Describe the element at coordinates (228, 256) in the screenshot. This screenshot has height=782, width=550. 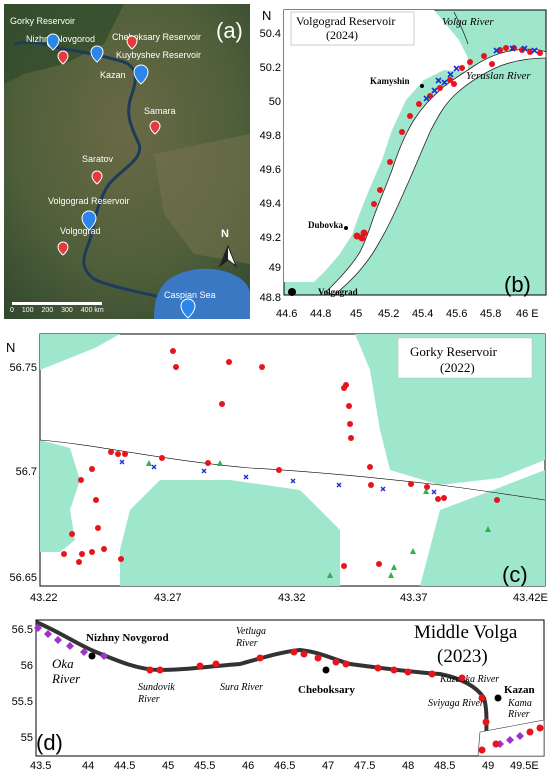
I see `north-arrow-icon` at that location.